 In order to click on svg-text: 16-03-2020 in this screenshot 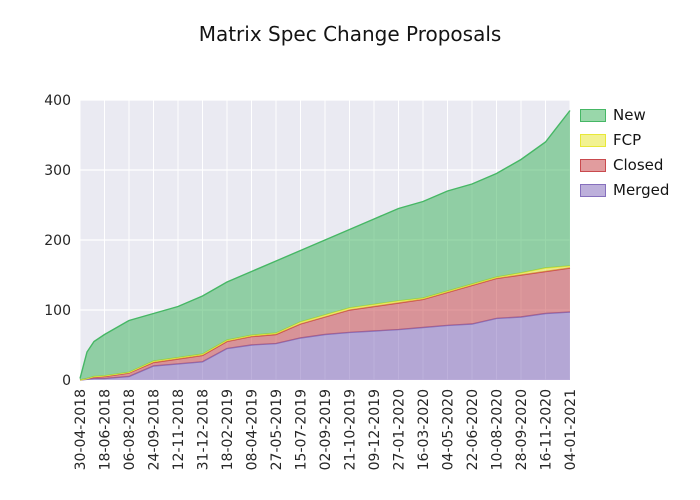, I will do `click(424, 429)`.